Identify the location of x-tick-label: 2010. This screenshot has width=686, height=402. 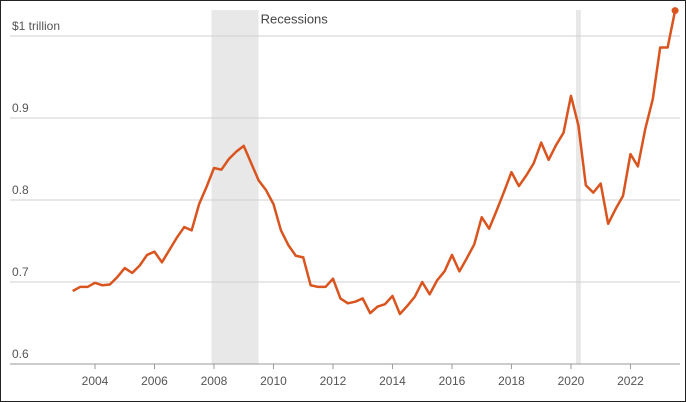
(273, 381).